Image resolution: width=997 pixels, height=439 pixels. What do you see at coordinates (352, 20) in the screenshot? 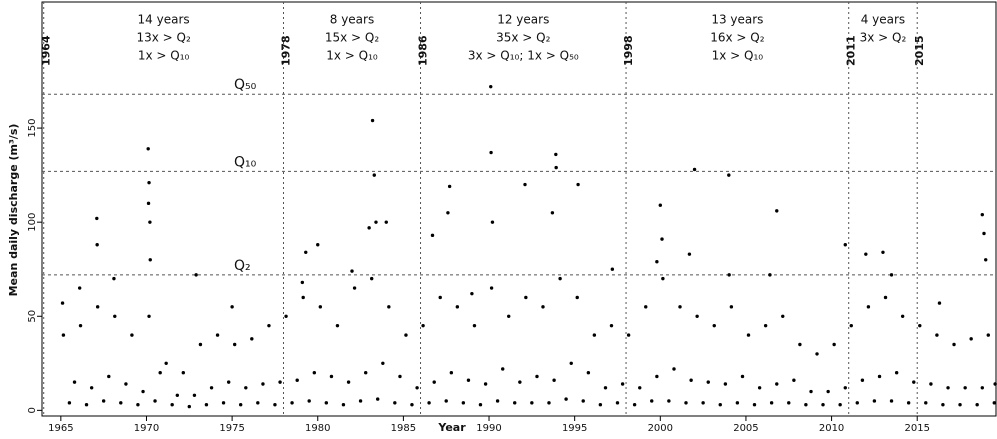
I see `period-years: 8 years` at bounding box center [352, 20].